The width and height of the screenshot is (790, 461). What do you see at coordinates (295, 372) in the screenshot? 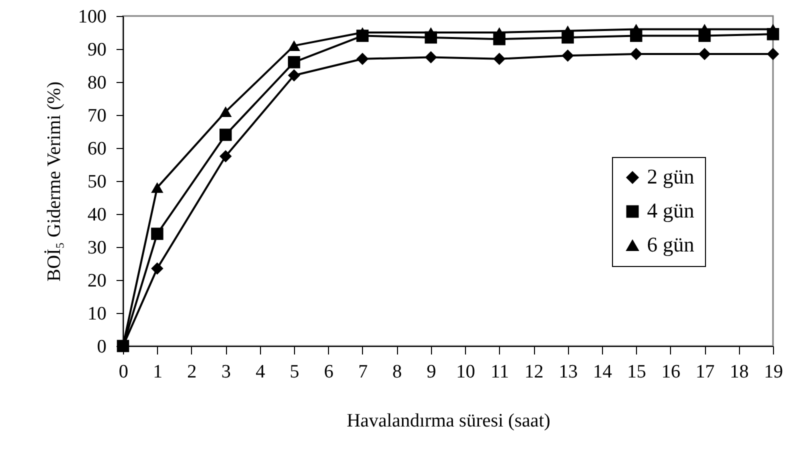
I see `x-tick-label: 5` at bounding box center [295, 372].